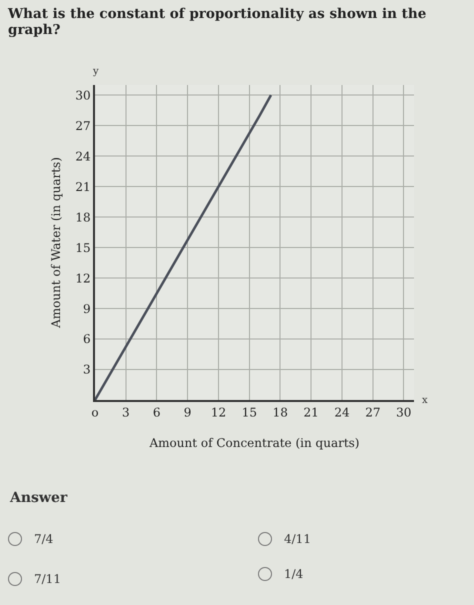  What do you see at coordinates (188, 412) in the screenshot?
I see `x-tick-label: 9` at bounding box center [188, 412].